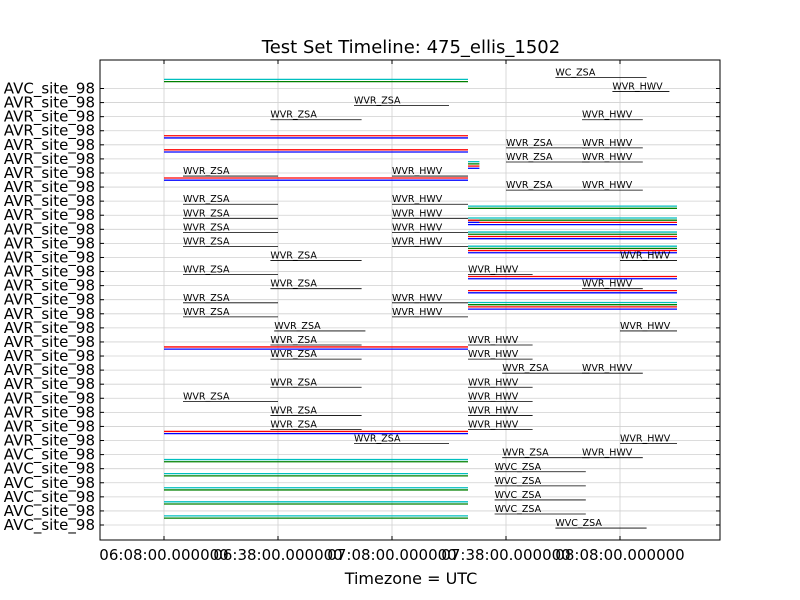  What do you see at coordinates (277, 555) in the screenshot?
I see `x-tick-label: 06:38:00.000000` at bounding box center [277, 555].